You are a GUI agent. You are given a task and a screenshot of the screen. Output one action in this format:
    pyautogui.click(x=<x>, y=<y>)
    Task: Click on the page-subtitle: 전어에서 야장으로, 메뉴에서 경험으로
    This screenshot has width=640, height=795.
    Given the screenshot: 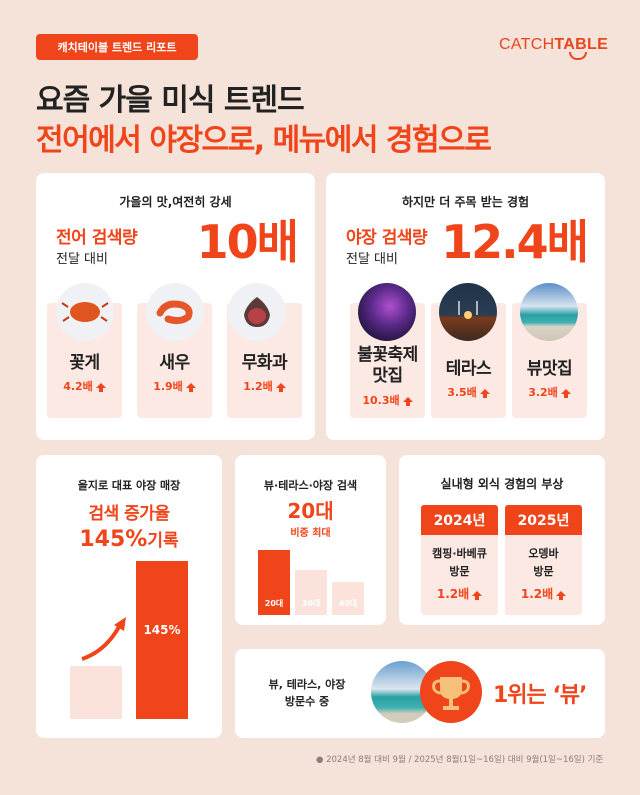 What is the action you would take?
    pyautogui.click(x=264, y=140)
    